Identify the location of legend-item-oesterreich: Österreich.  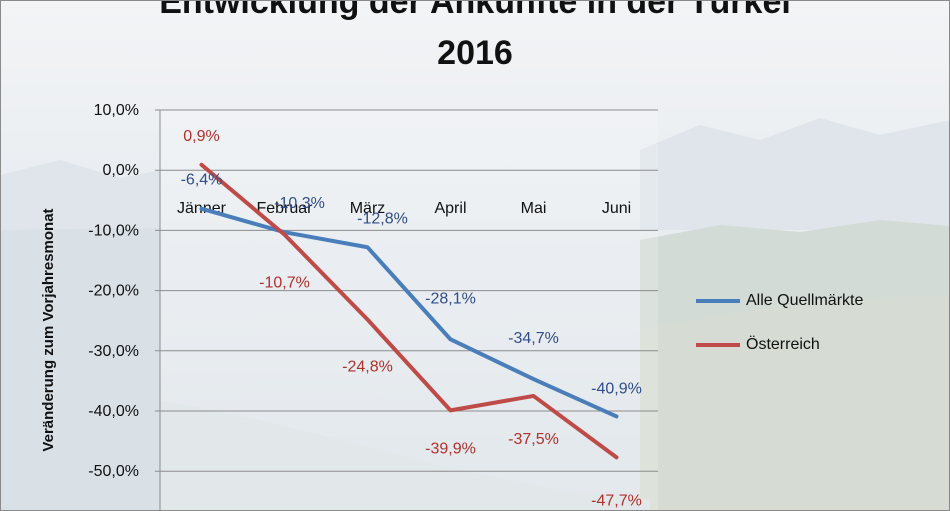
(758, 345).